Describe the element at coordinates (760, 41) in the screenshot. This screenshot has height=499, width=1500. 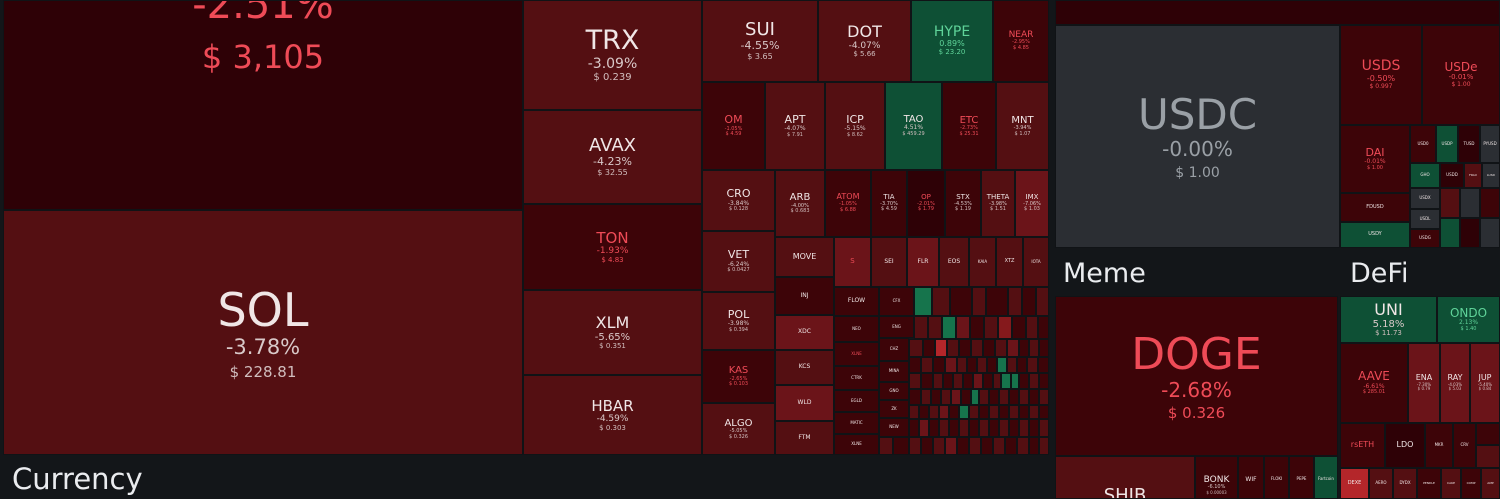
I see `tile-sui: SUI -4.55% $ 3.65` at that location.